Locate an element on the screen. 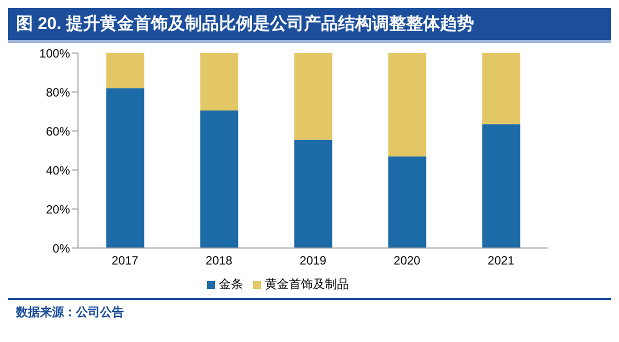 The image size is (619, 342). source-note: 数据来源：公司公告 is located at coordinates (70, 312).